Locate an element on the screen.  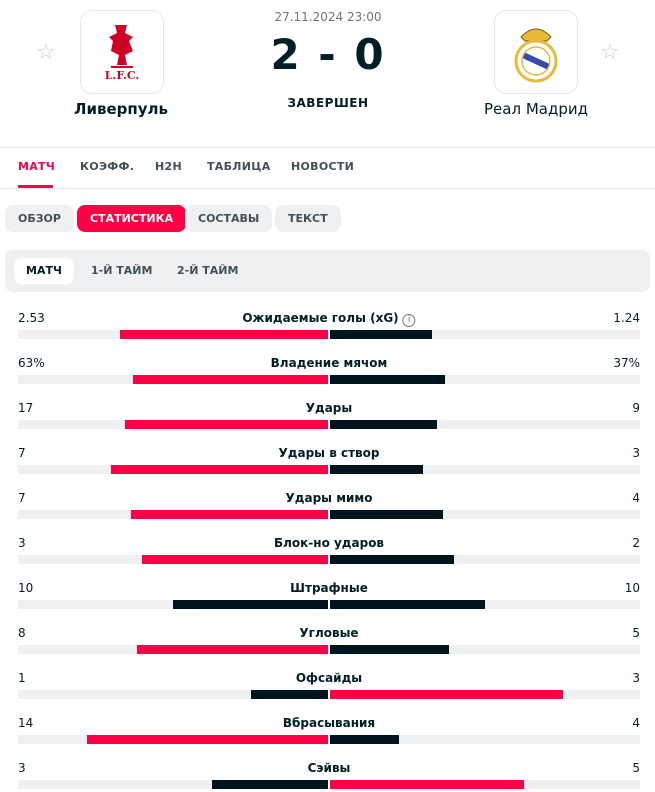
logo-text: L.F.C. is located at coordinates (122, 75).